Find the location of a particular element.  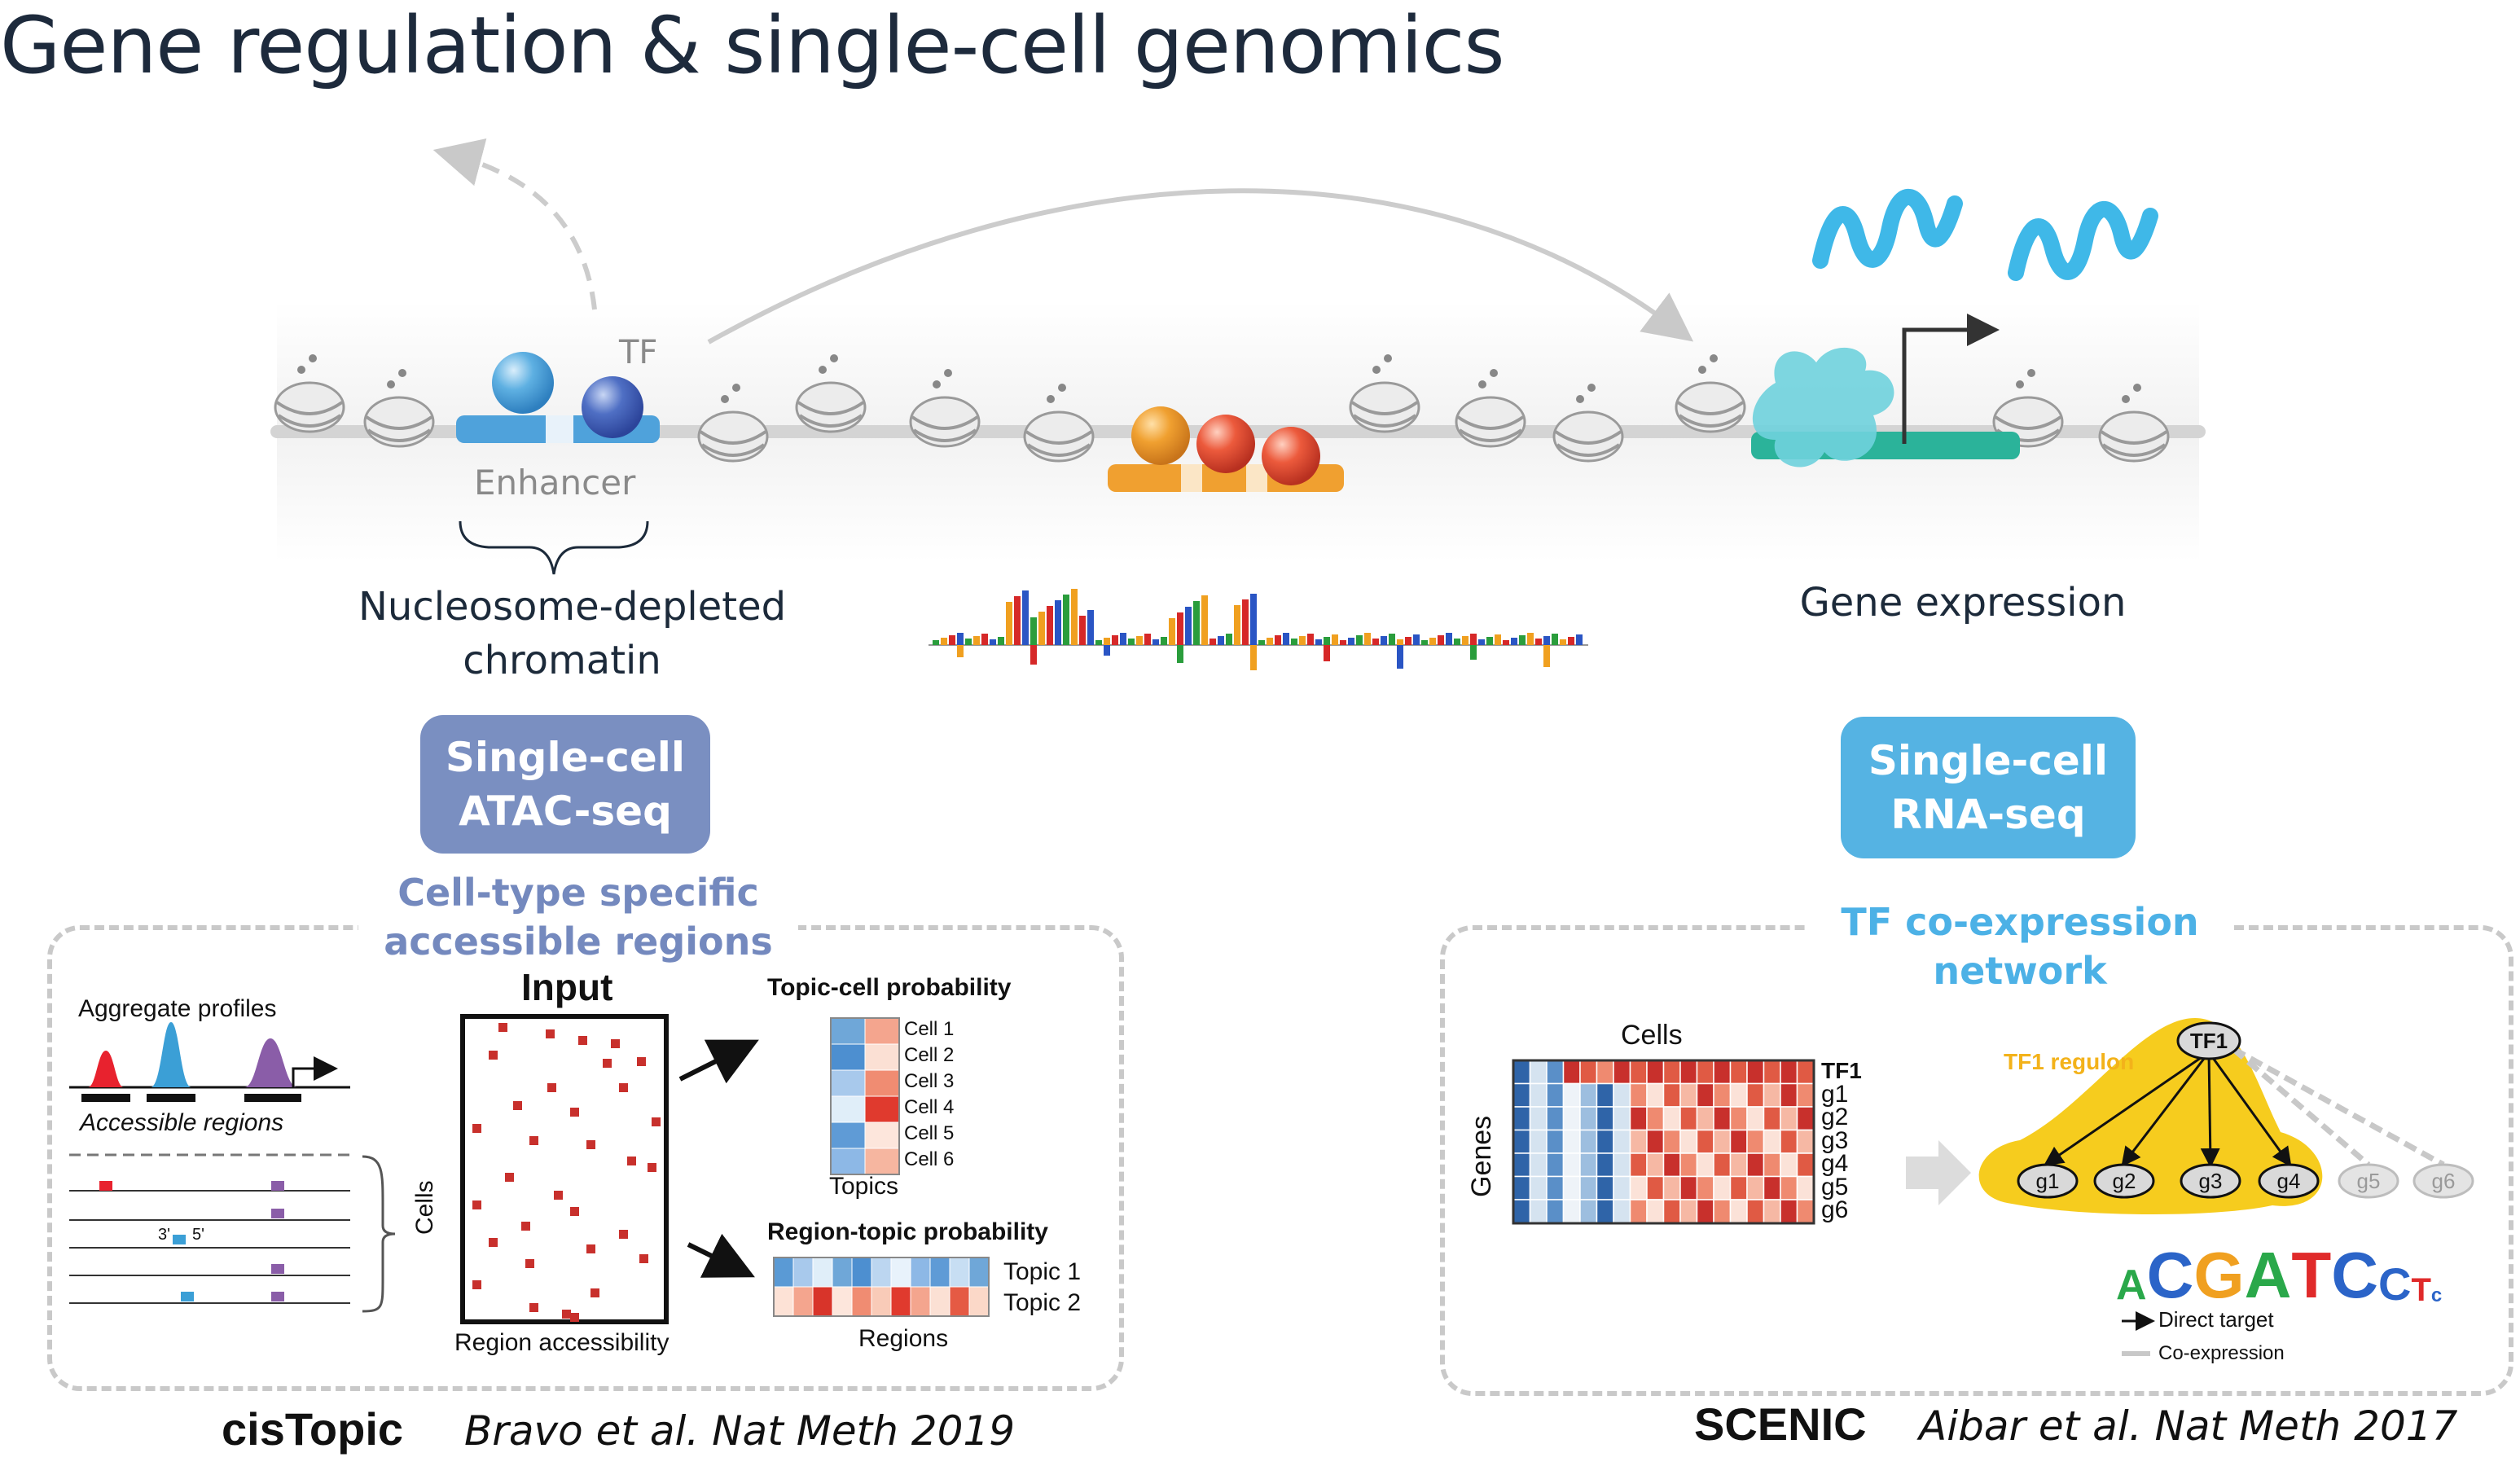

gene-row-label: g5 is located at coordinates (1835, 1186).